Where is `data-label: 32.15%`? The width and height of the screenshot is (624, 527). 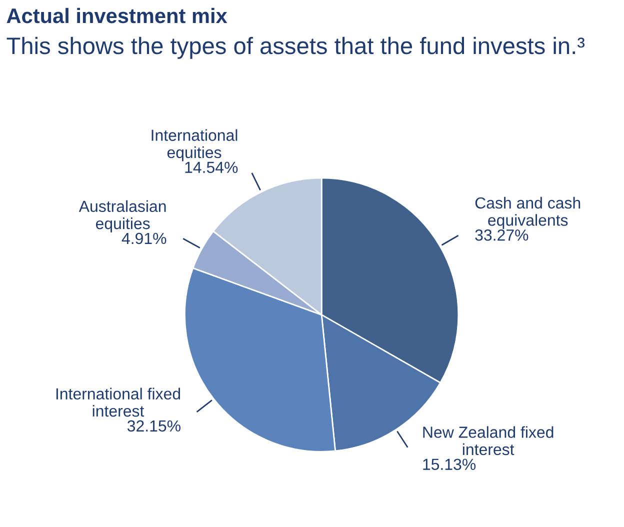 data-label: 32.15% is located at coordinates (153, 426).